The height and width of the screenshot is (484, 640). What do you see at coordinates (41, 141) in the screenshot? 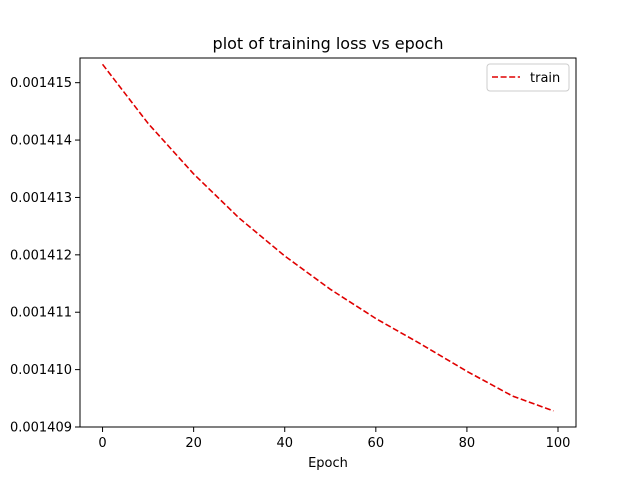
I see `y-tick-label: 0.001414` at bounding box center [41, 141].